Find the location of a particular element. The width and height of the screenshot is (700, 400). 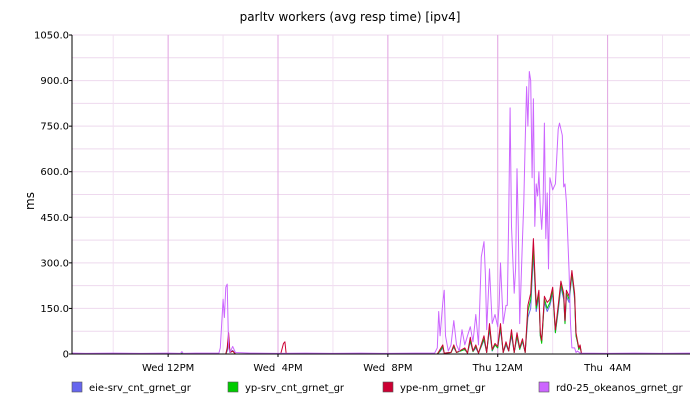

y-tick-label: 450.0 is located at coordinates (54, 218).